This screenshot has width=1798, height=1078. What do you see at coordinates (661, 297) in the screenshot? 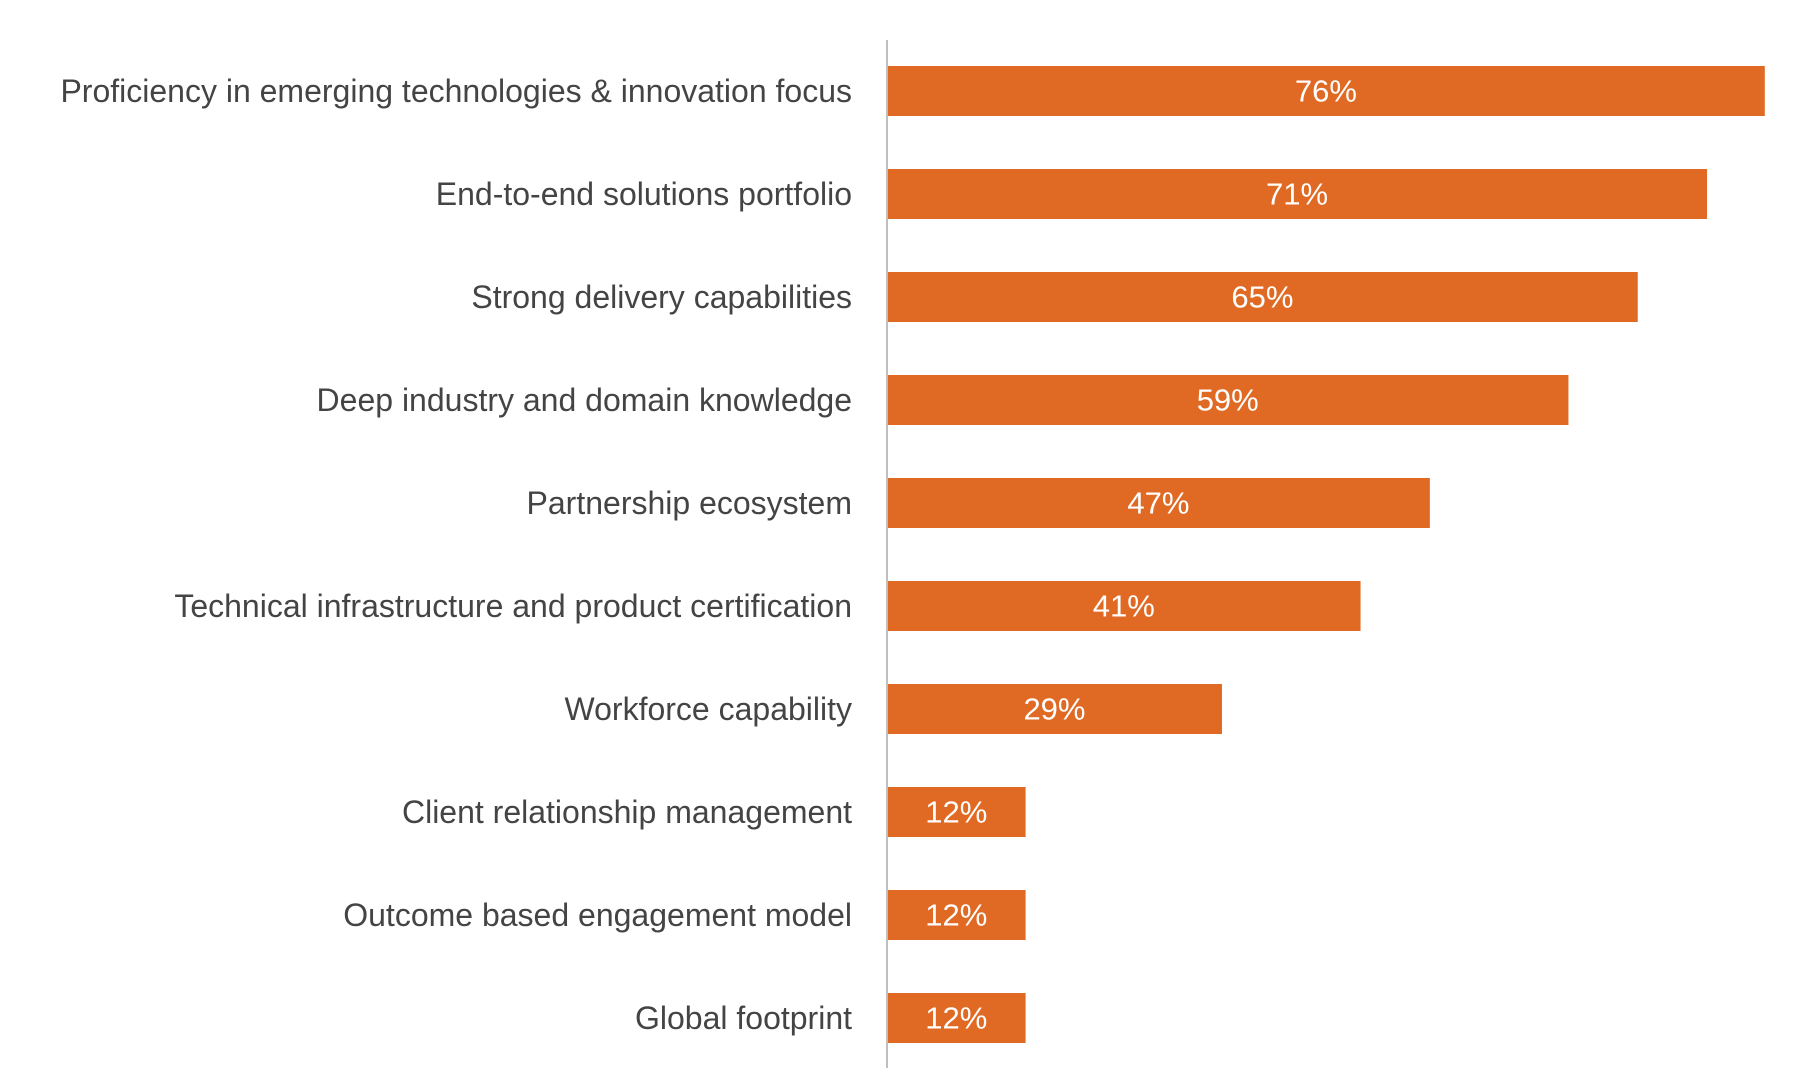
I see `category-label-3: Strong delivery capabilities` at bounding box center [661, 297].